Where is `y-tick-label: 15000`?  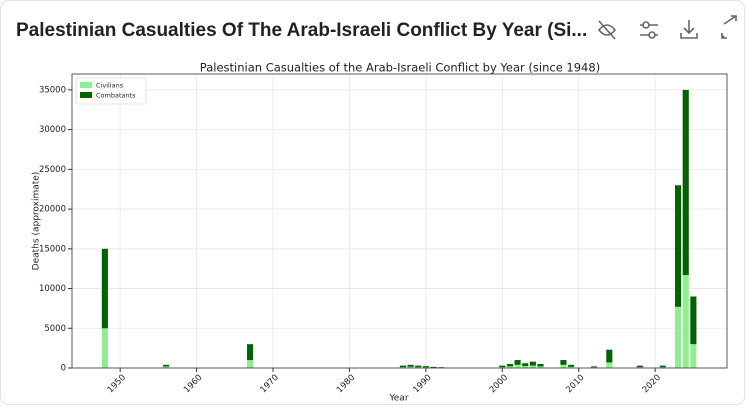 y-tick-label: 15000 is located at coordinates (52, 249).